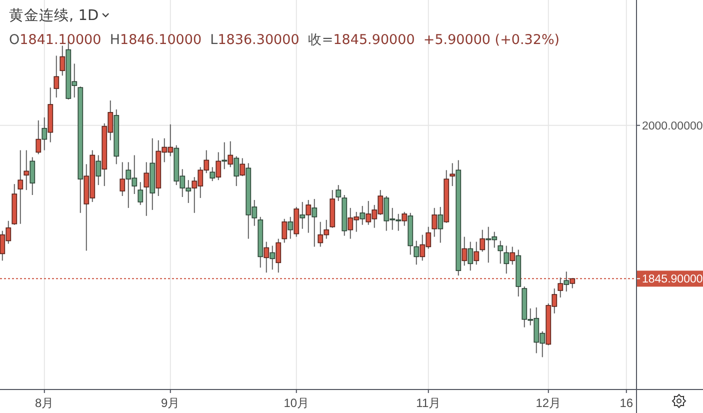  I want to click on x-tick-label: 10月, so click(297, 403).